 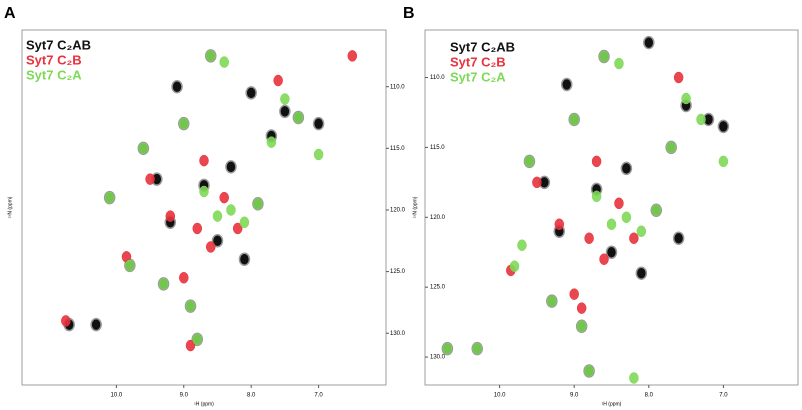 What do you see at coordinates (117, 396) in the screenshot?
I see `x-tick-label: 10.0` at bounding box center [117, 396].